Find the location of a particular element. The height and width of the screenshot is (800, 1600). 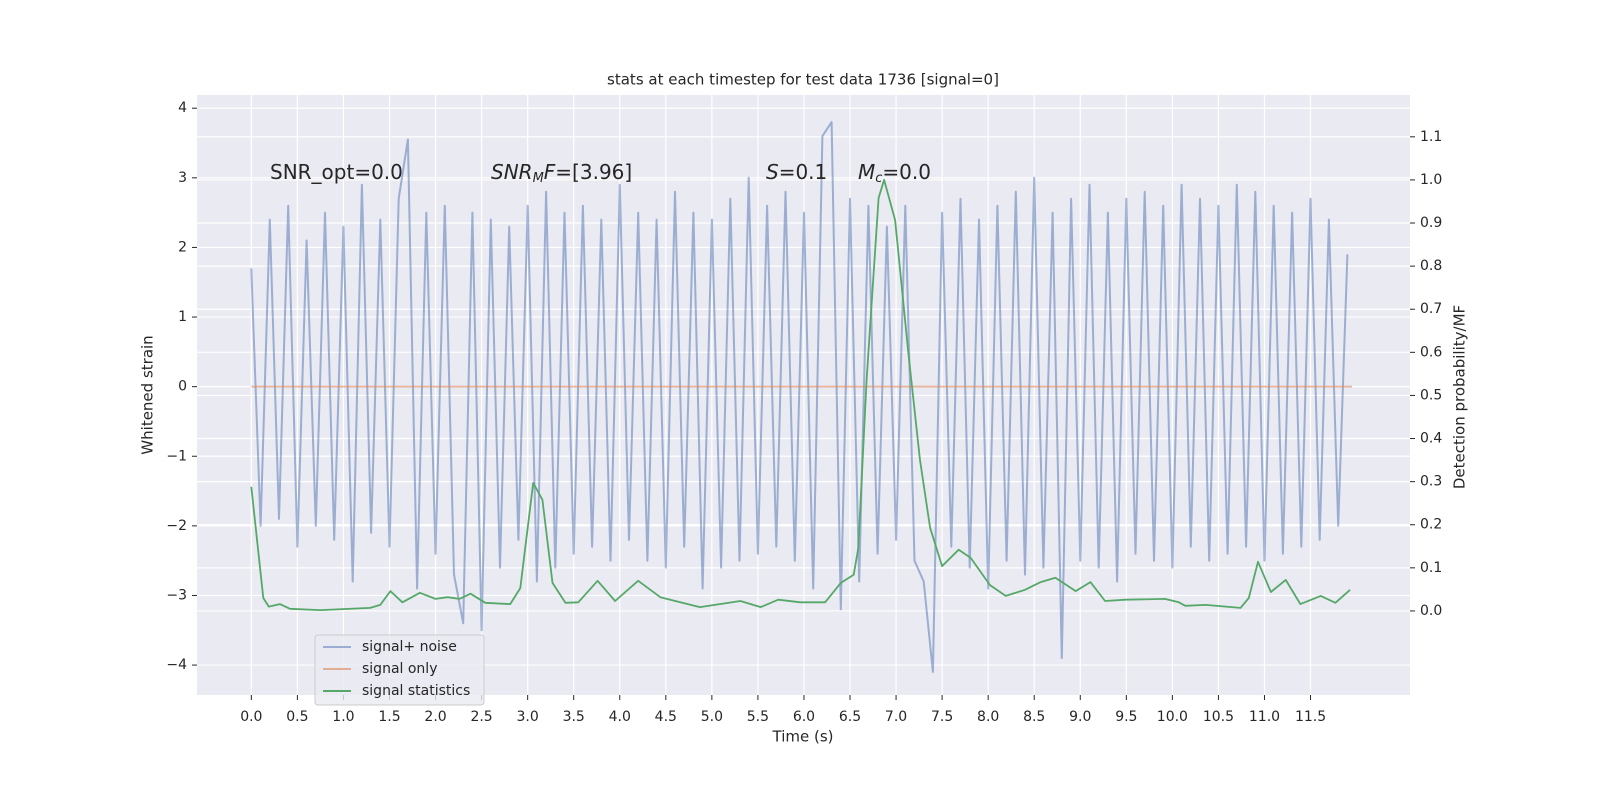

x-tick-label: 10.0 is located at coordinates (1172, 717).